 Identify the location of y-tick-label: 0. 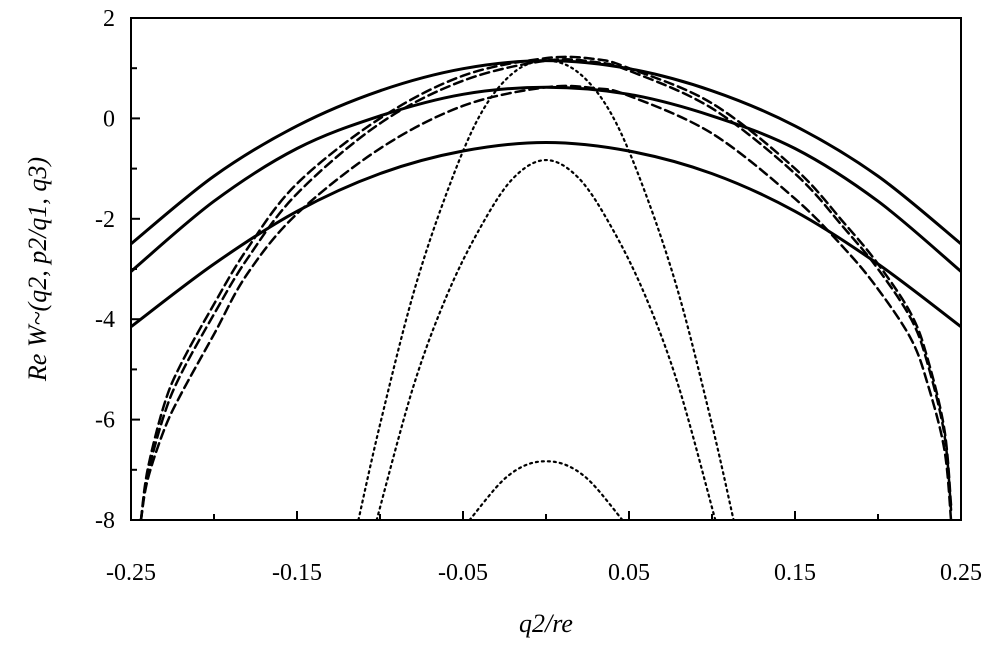
(109, 119).